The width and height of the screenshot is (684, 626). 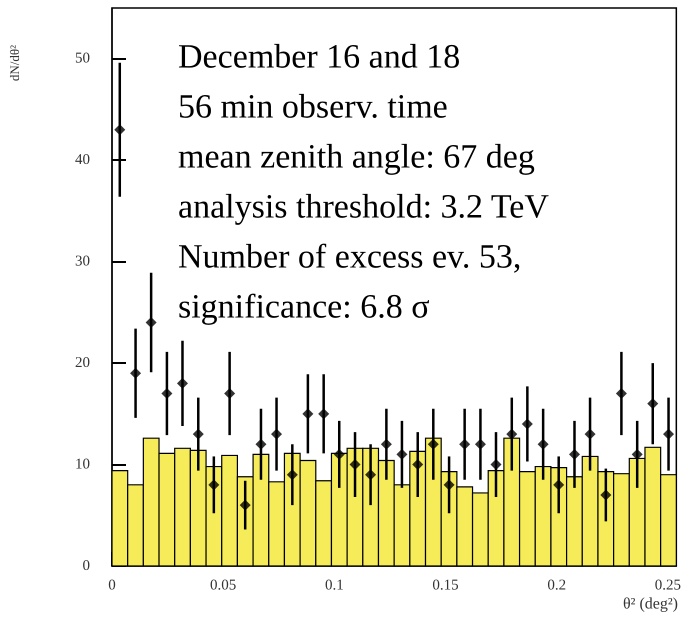 I want to click on annotation: significance: 6.8 σ, so click(x=304, y=307).